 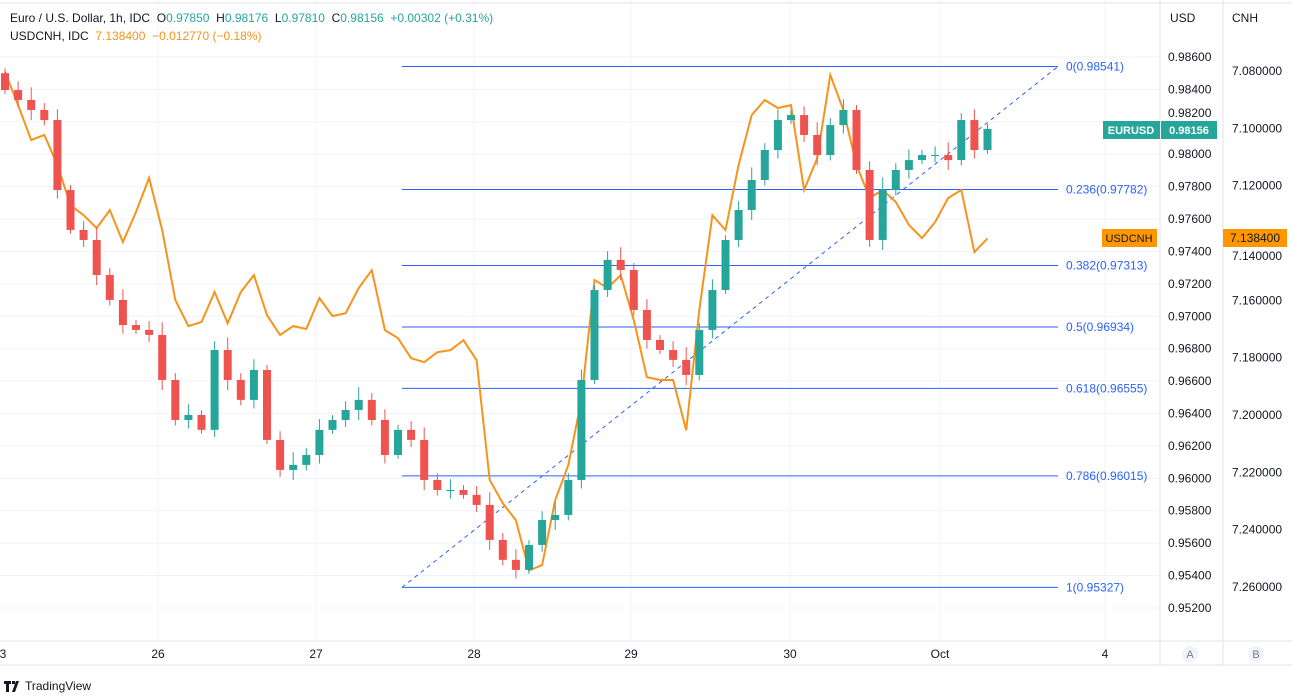 What do you see at coordinates (1190, 251) in the screenshot?
I see `usd-tick-label: 0.97400` at bounding box center [1190, 251].